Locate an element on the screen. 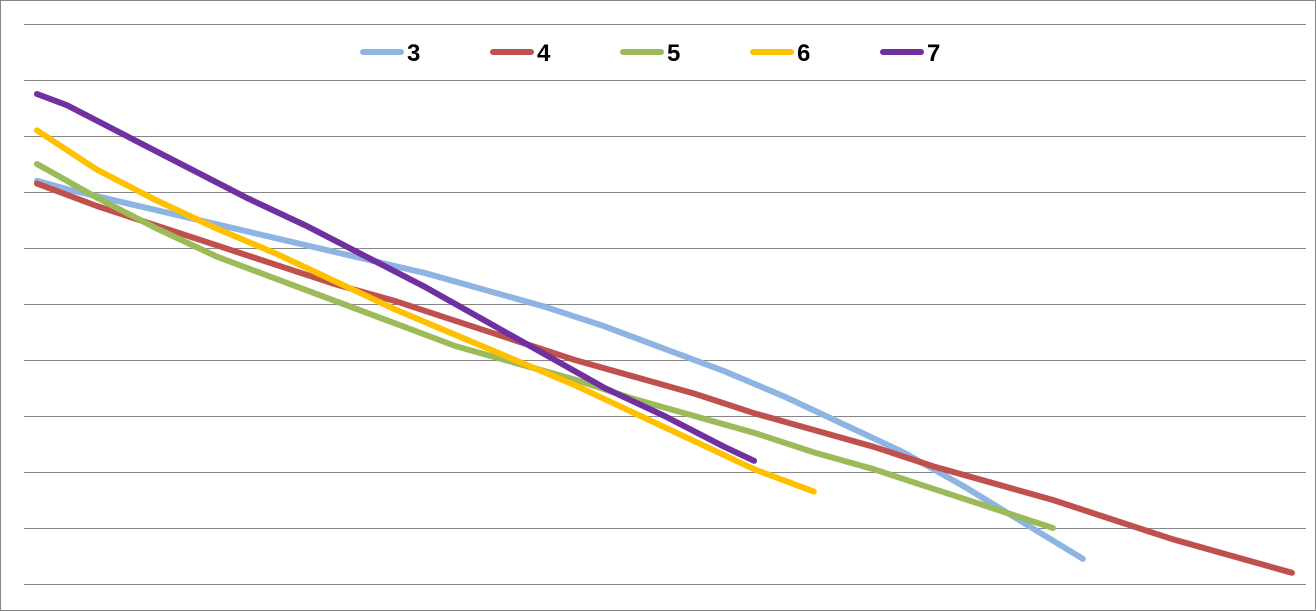 The image size is (1316, 611). legend-label-4: 4 is located at coordinates (544, 53).